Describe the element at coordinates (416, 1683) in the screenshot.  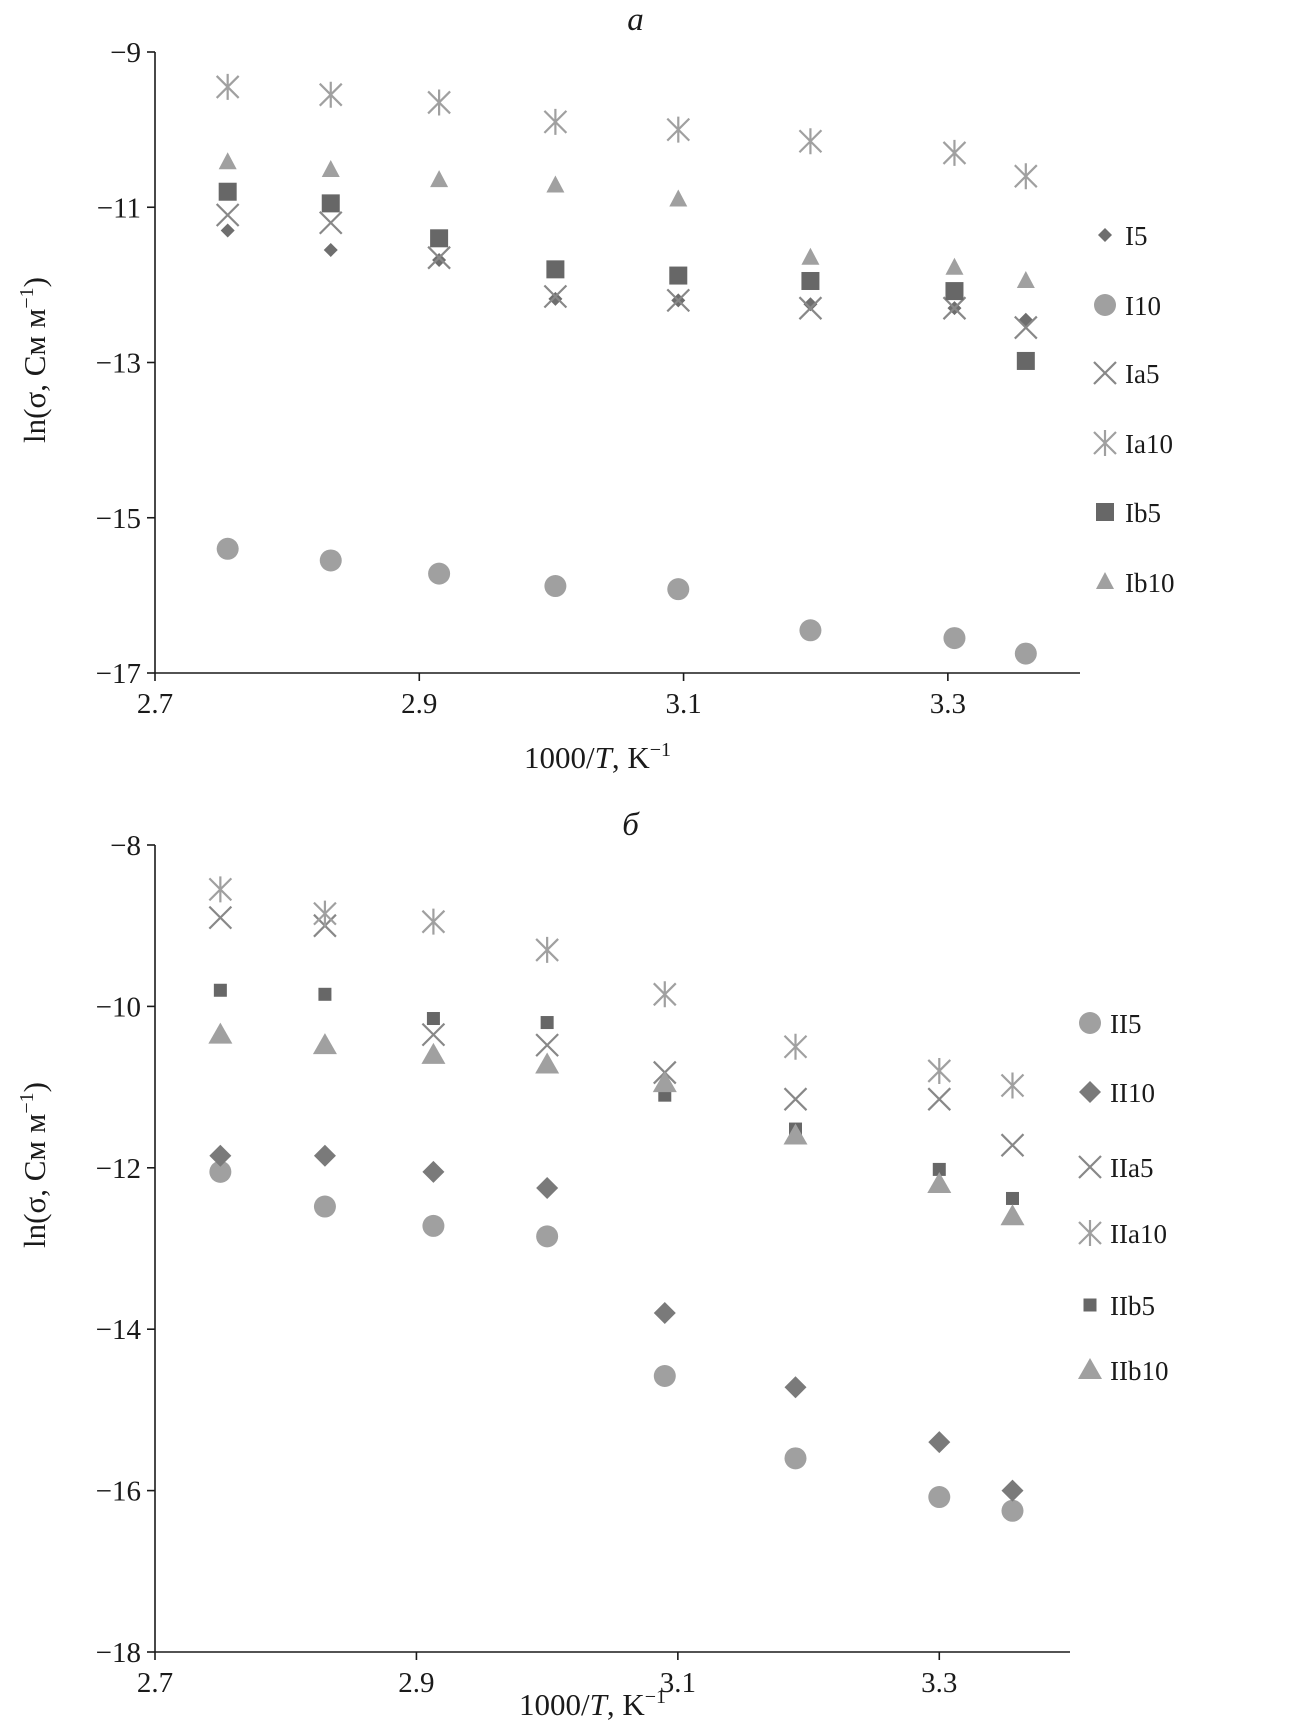
I see `x-tick-label: 2.9` at that location.